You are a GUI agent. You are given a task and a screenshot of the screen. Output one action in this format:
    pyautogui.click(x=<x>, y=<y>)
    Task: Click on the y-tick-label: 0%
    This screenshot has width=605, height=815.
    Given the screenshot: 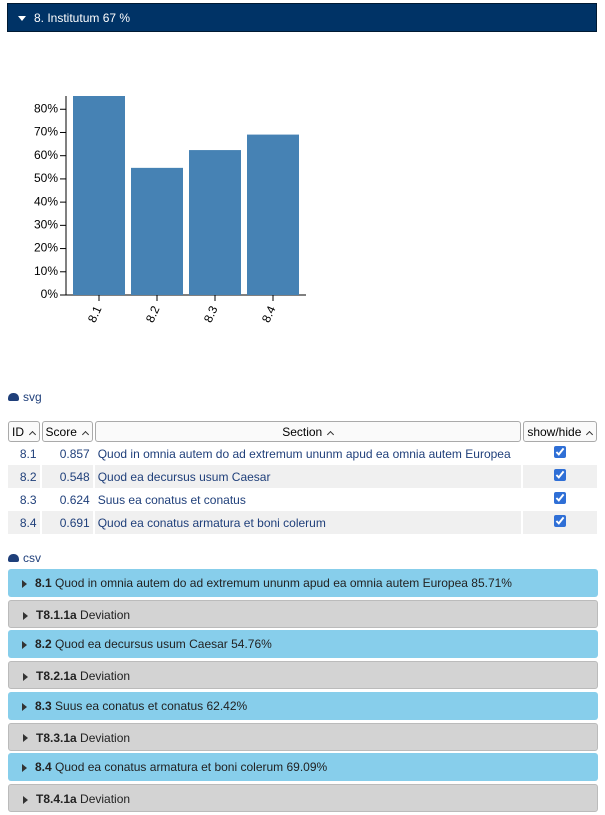 What is the action you would take?
    pyautogui.click(x=50, y=294)
    